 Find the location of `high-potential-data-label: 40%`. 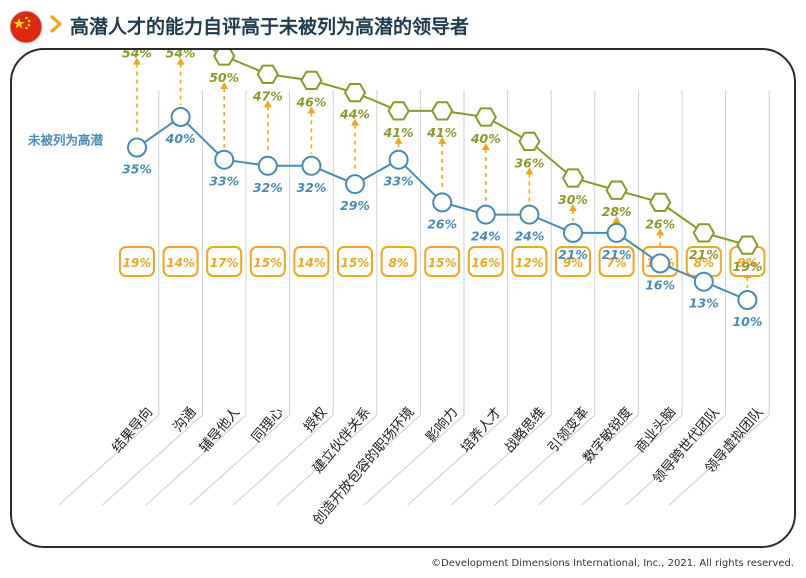

high-potential-data-label: 40% is located at coordinates (485, 138).